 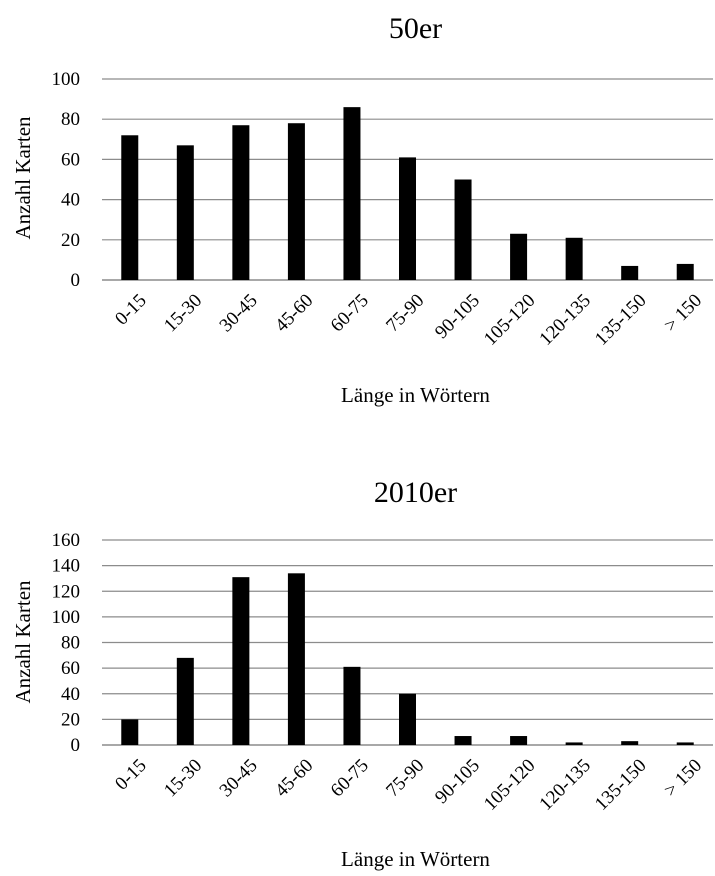 What do you see at coordinates (66, 591) in the screenshot?
I see `y-tick-label: 120` at bounding box center [66, 591].